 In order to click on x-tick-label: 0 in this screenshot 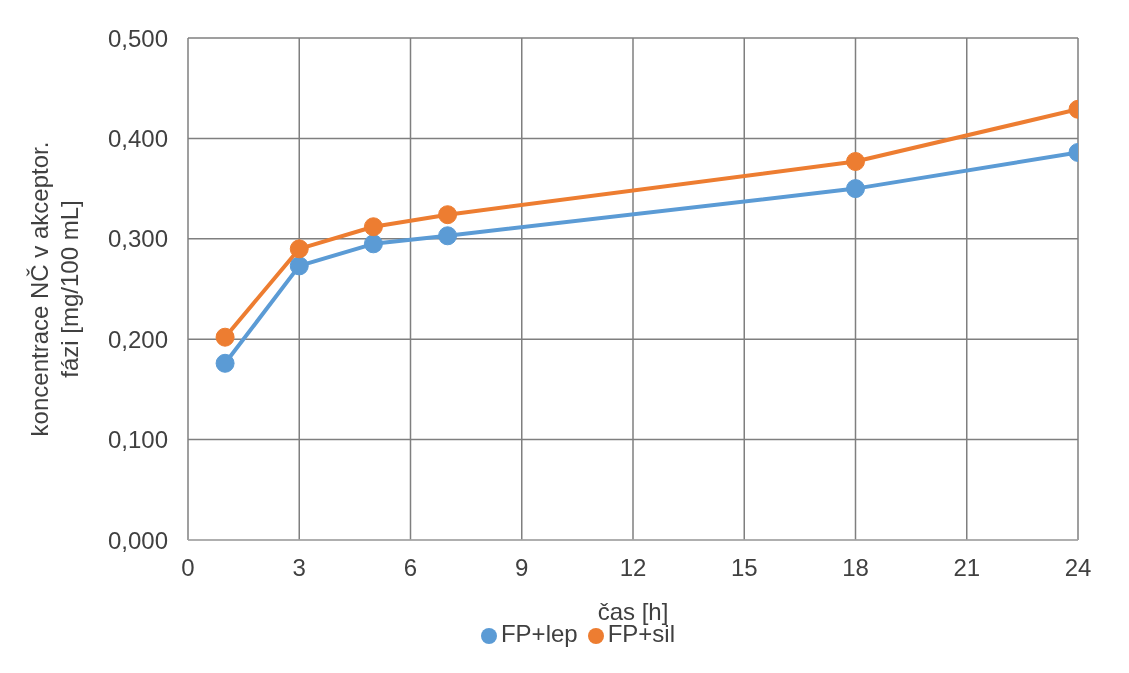, I will do `click(188, 567)`.